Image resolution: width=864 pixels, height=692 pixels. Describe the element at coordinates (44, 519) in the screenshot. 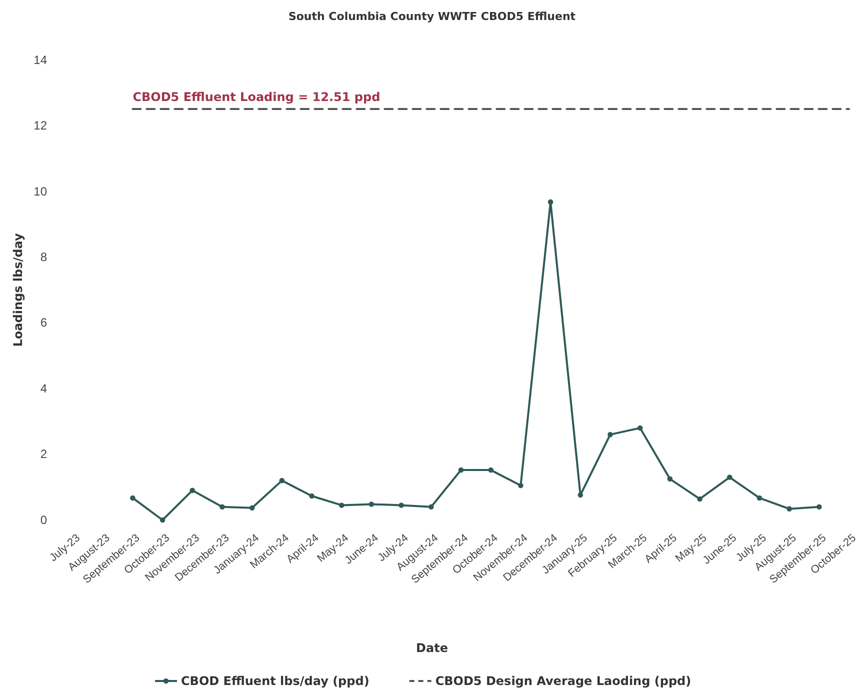

I see `y-tick-label: 0` at that location.